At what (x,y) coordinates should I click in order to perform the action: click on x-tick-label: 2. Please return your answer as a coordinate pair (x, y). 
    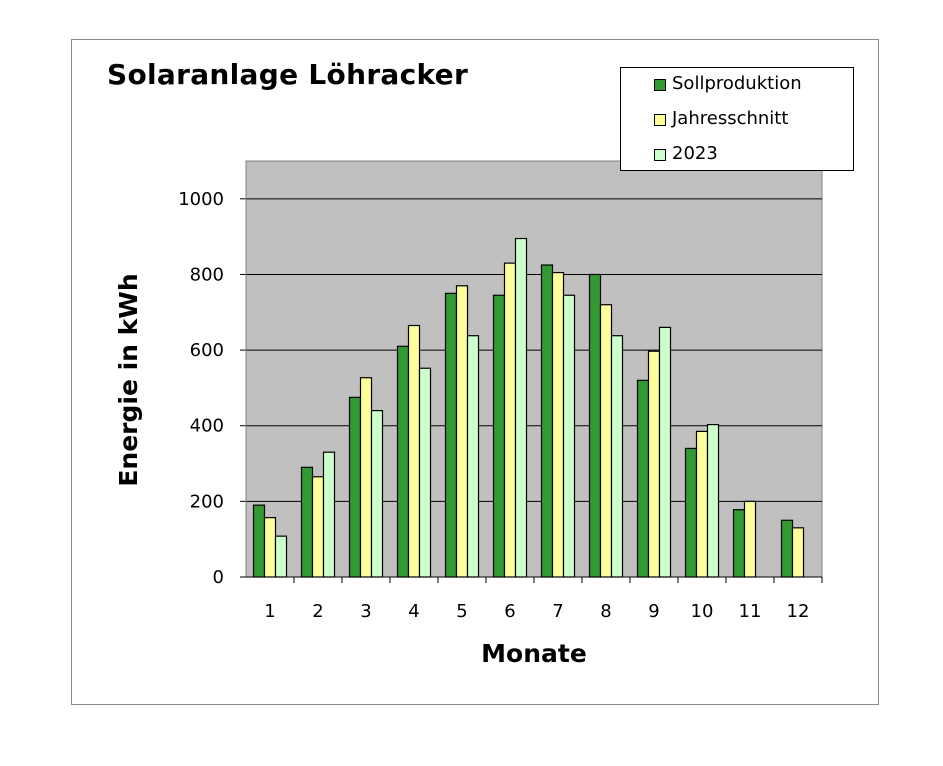
    Looking at the image, I should click on (317, 611).